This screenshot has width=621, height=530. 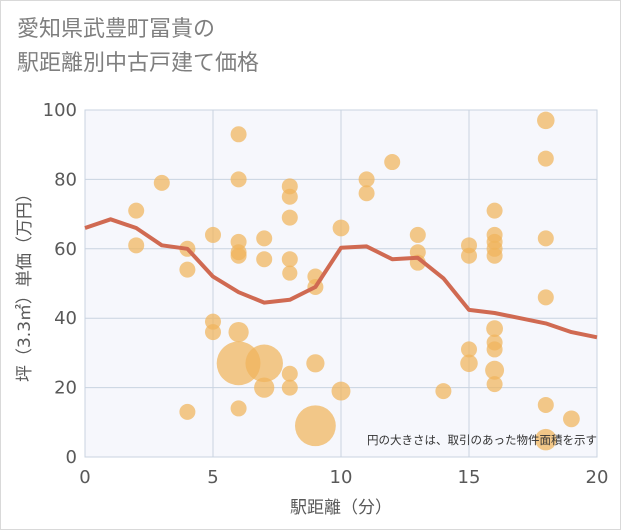 What do you see at coordinates (482, 440) in the screenshot?
I see `size-note: 円の大きさは、取引のあった物件面積を示す` at bounding box center [482, 440].